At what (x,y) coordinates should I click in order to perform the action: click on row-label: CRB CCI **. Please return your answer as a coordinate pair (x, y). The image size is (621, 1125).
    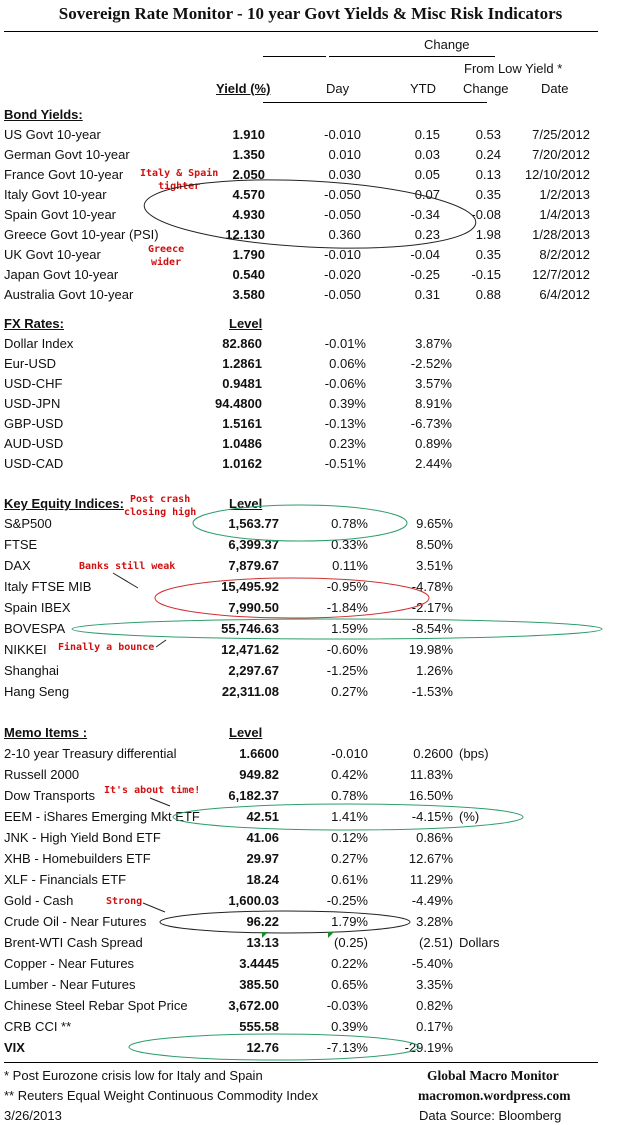
    Looking at the image, I should click on (38, 1026).